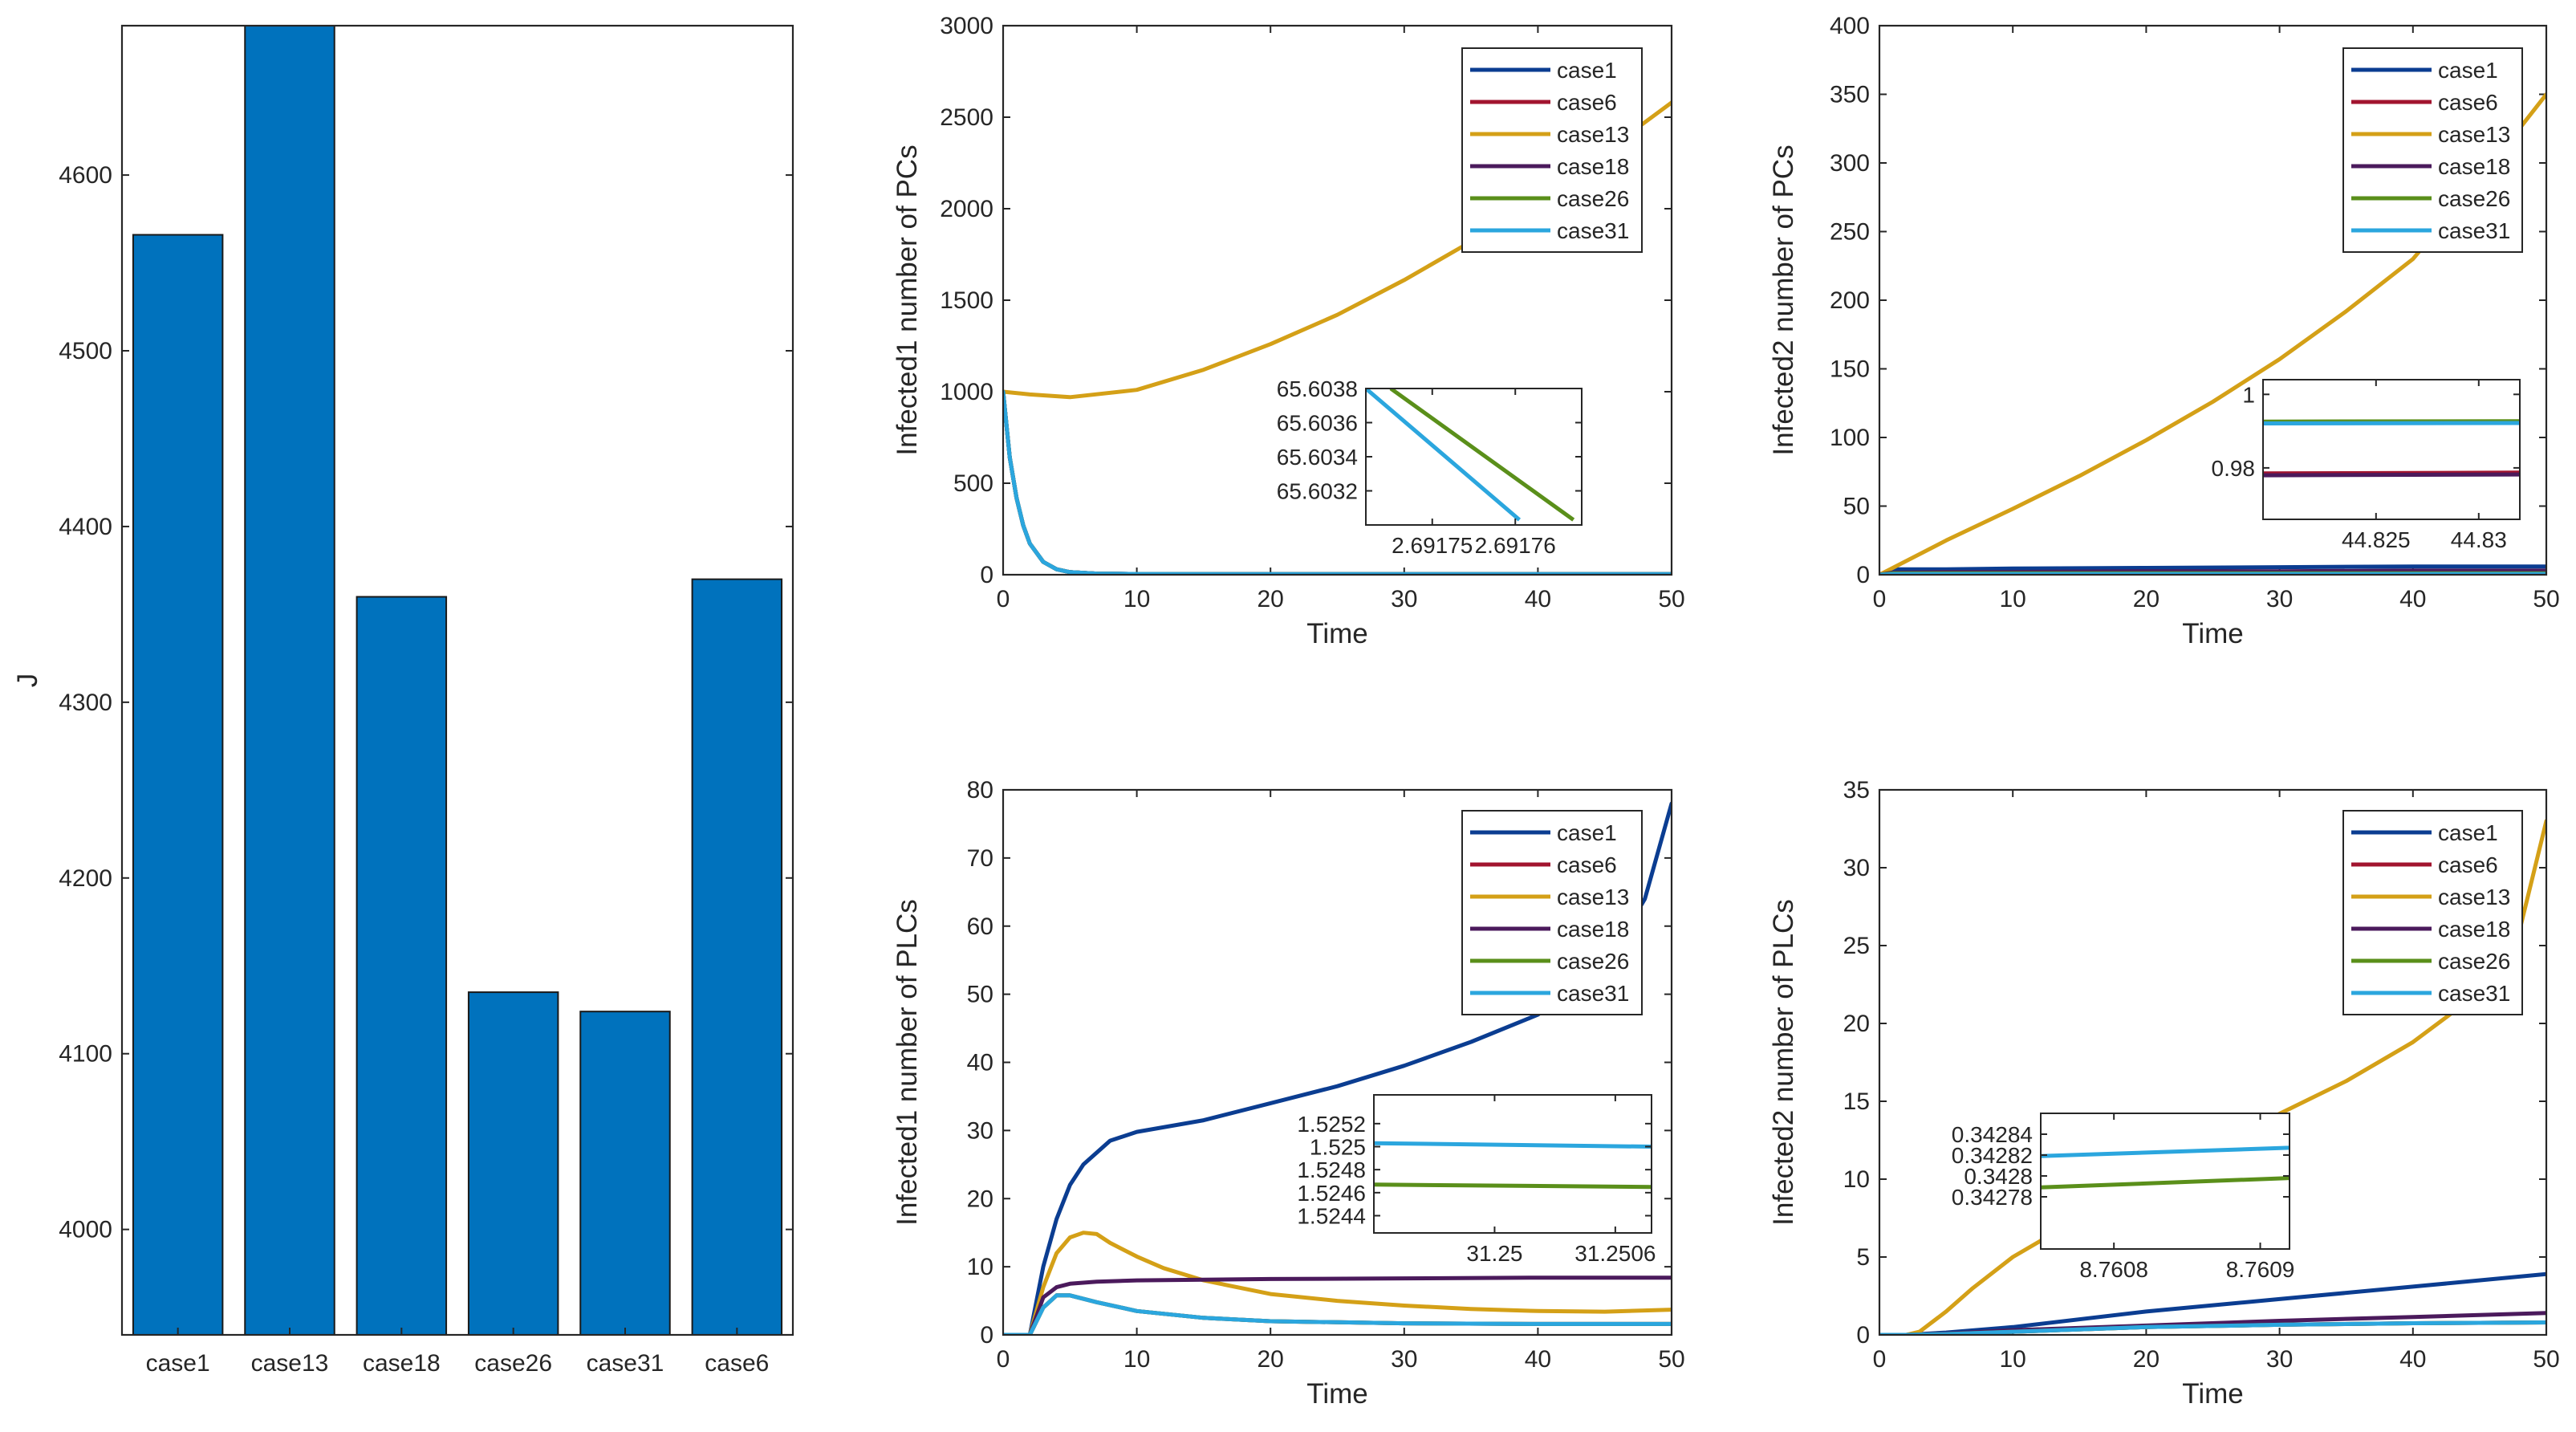 The height and width of the screenshot is (1432, 2576). I want to click on y-tick-label: 4200, so click(85, 878).